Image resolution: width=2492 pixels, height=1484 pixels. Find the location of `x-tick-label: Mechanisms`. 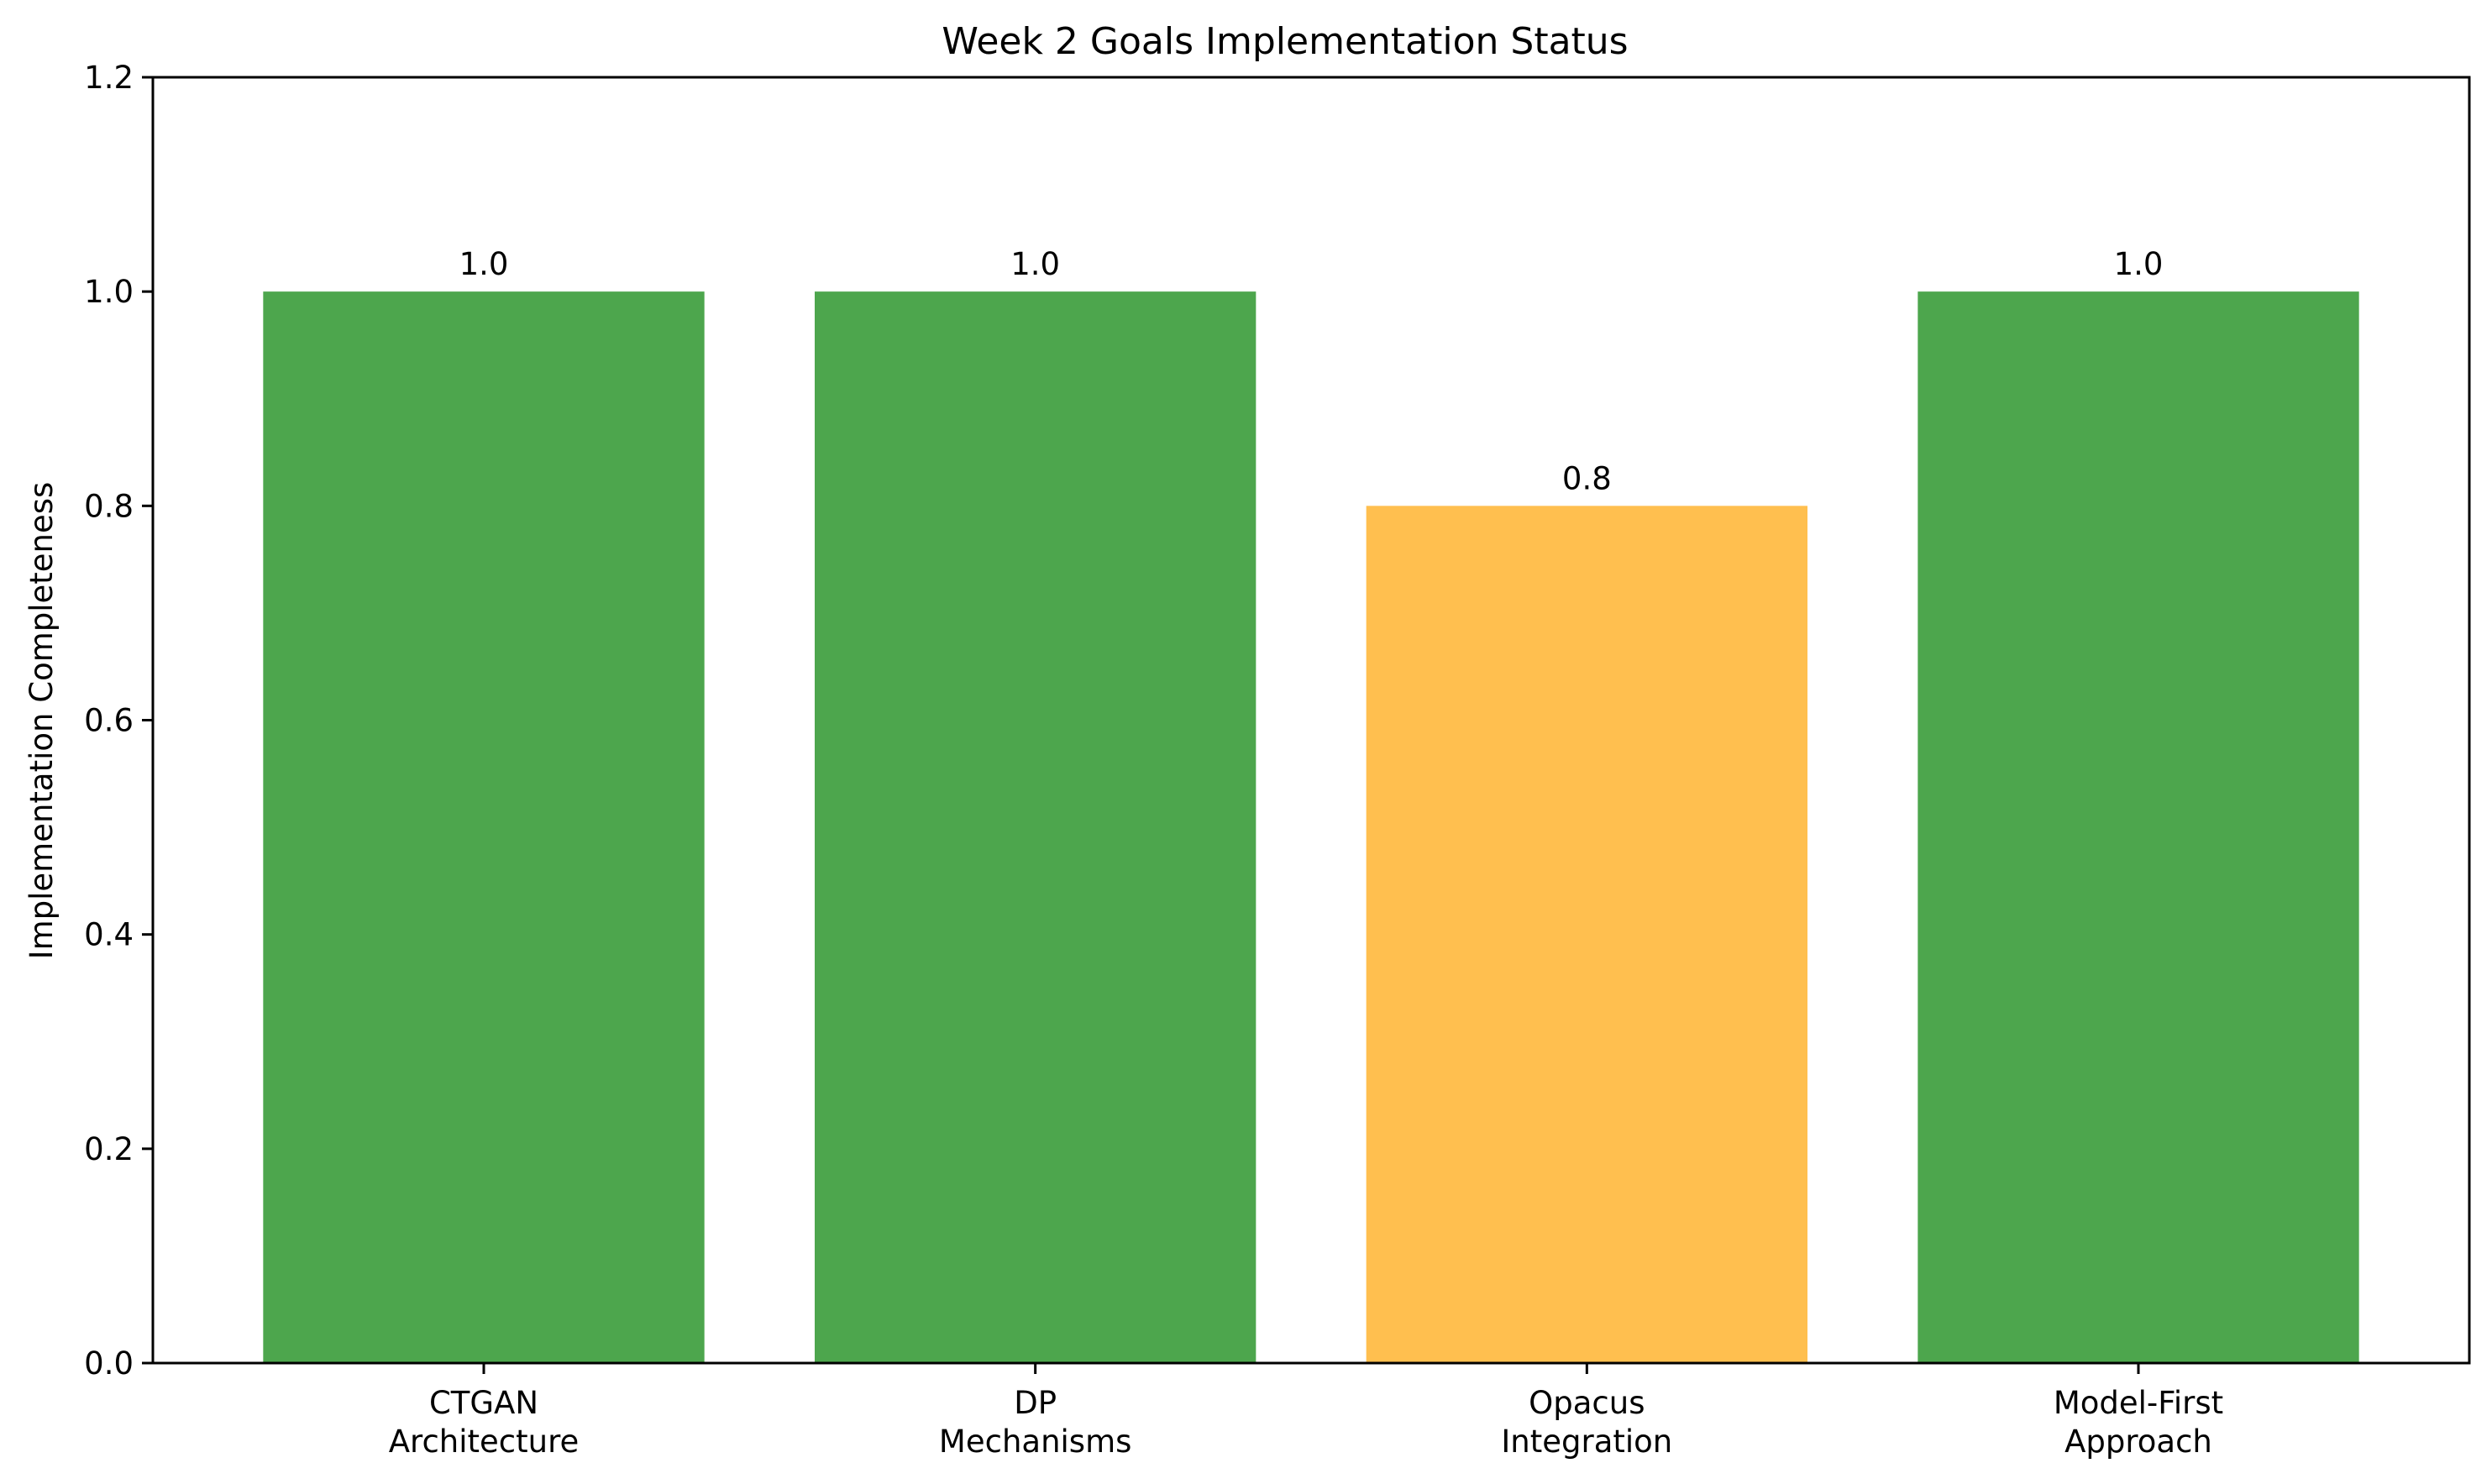

x-tick-label: Mechanisms is located at coordinates (1035, 1442).